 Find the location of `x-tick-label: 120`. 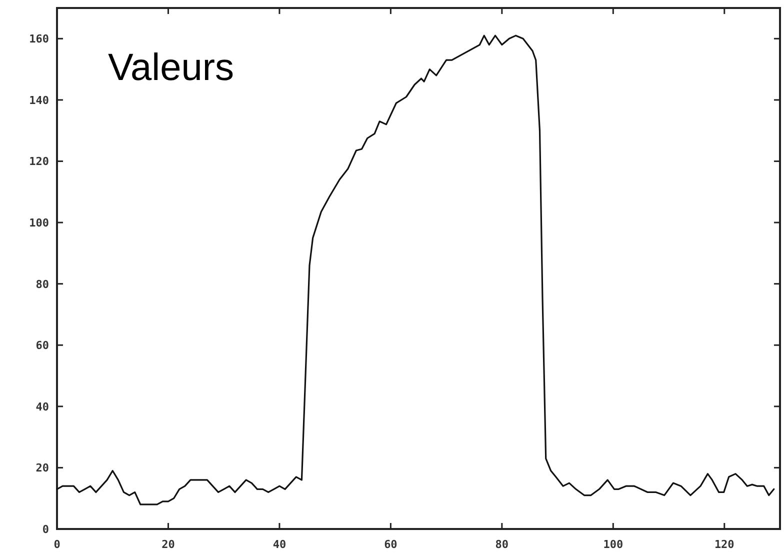

x-tick-label: 120 is located at coordinates (724, 544).